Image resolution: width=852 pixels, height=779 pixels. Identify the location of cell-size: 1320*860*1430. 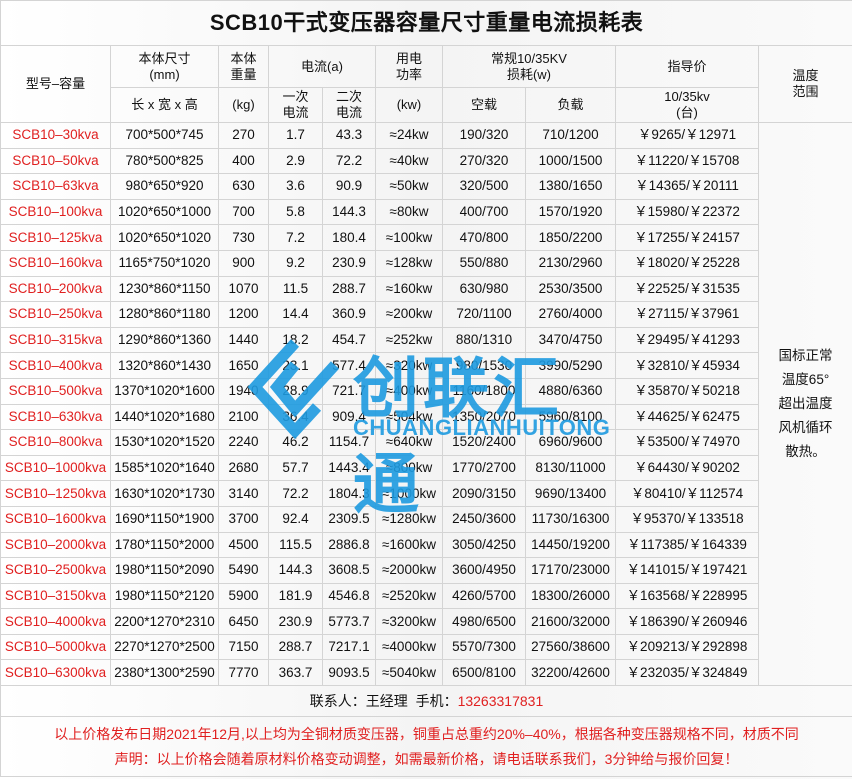
(164, 365).